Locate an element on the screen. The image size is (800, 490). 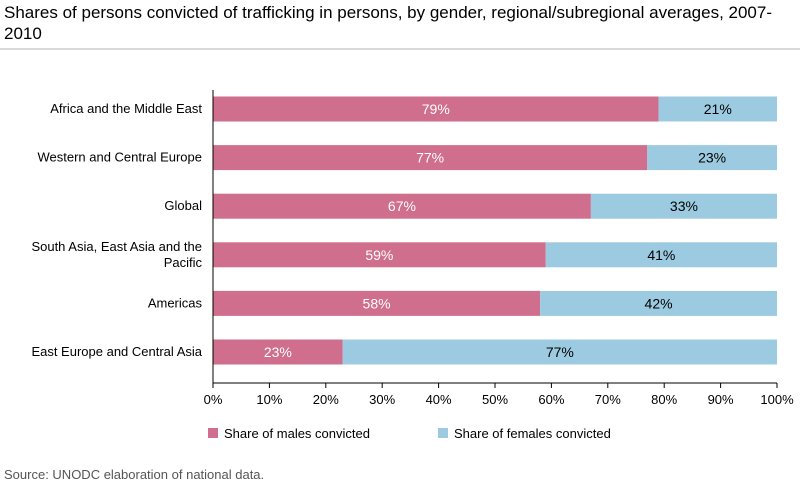
female-value-label: 41% is located at coordinates (661, 255).